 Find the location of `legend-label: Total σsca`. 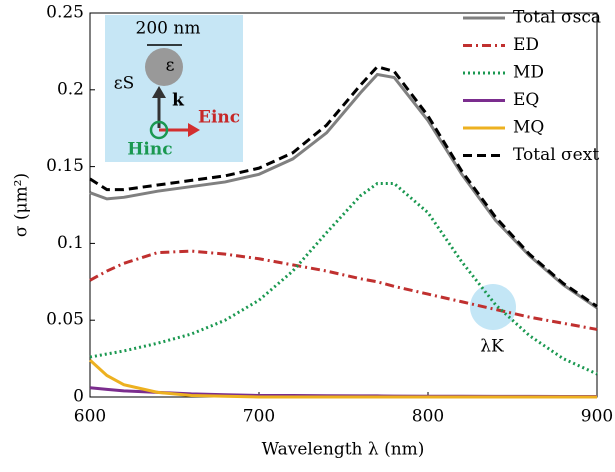

legend-label: Total σsca is located at coordinates (557, 18).